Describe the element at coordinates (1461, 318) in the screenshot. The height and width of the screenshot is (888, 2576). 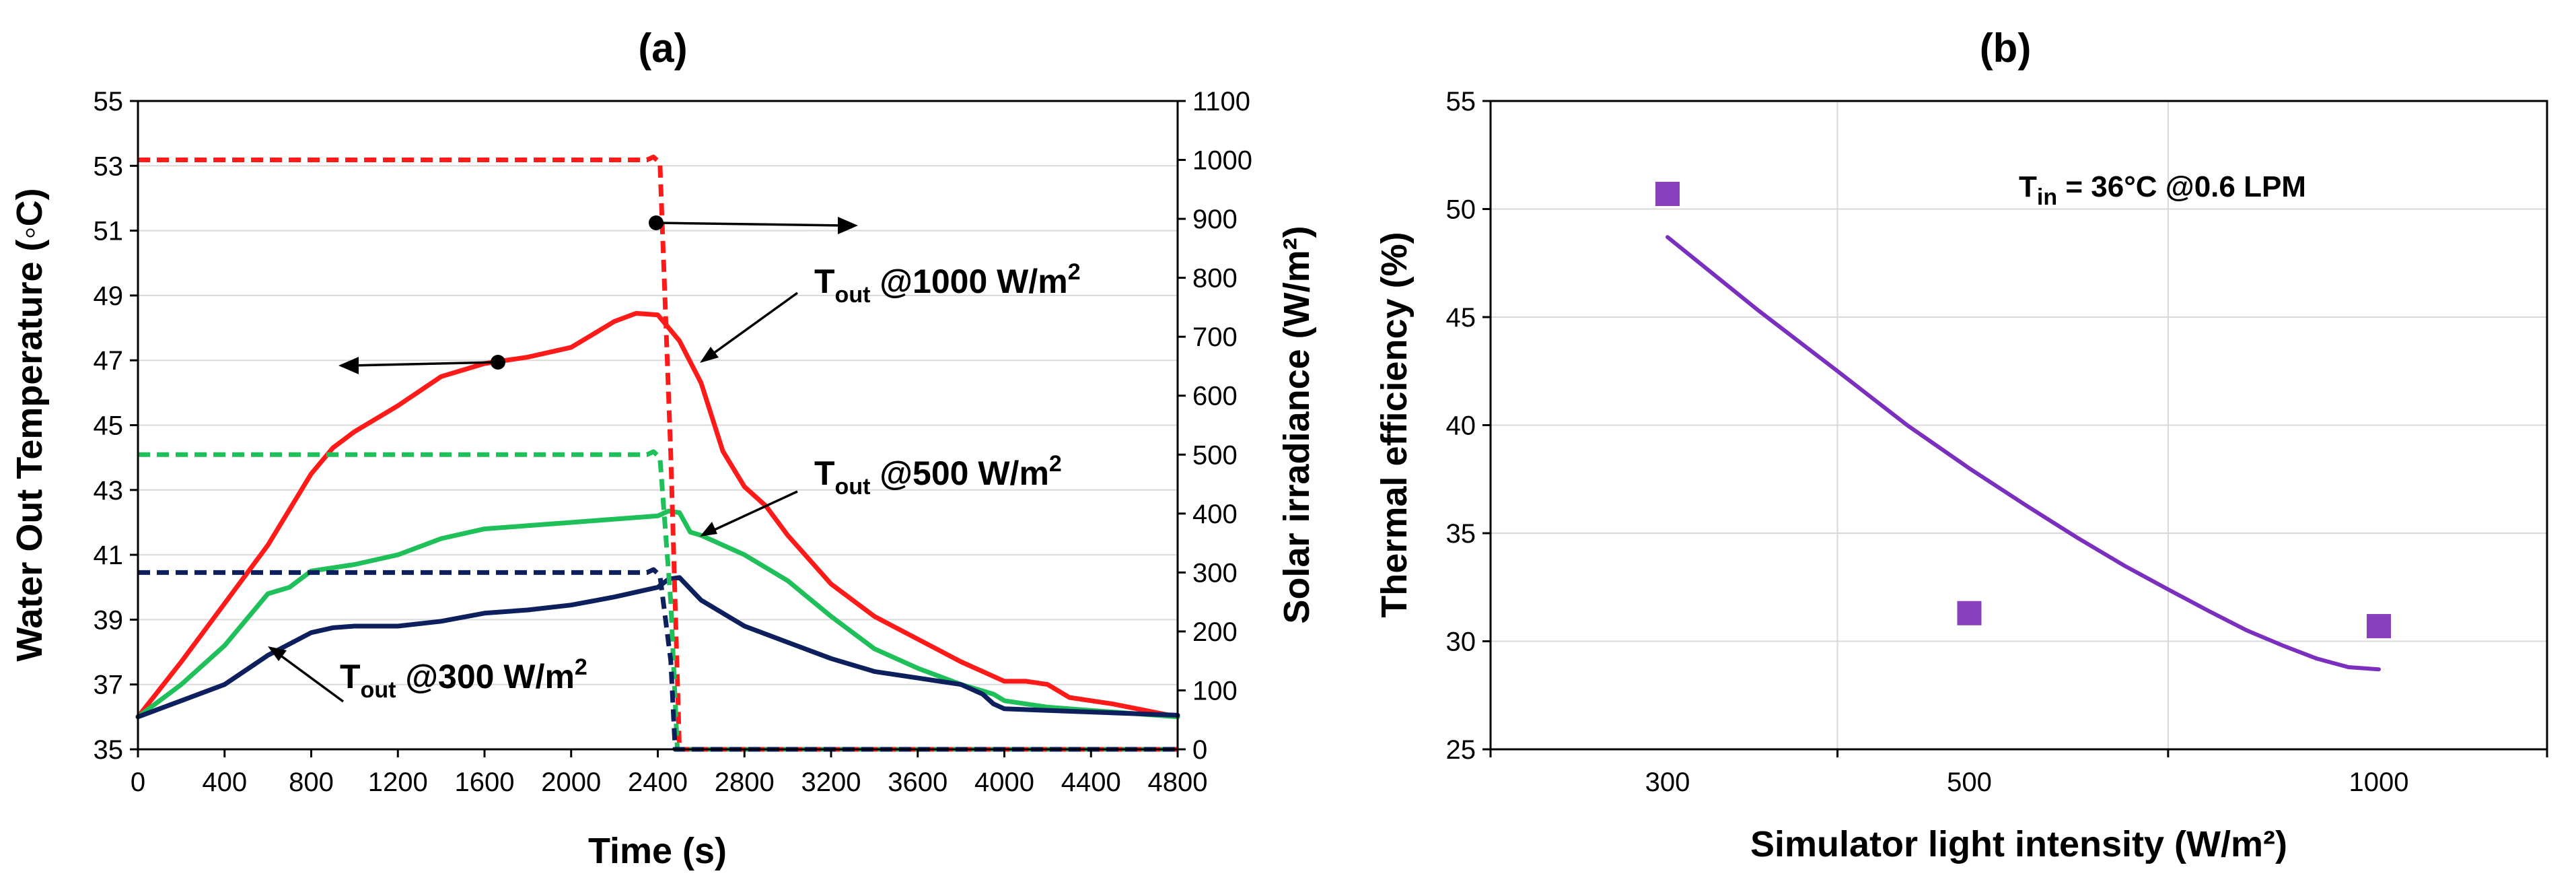
I see `panel-b-y-tick-label: 45` at that location.